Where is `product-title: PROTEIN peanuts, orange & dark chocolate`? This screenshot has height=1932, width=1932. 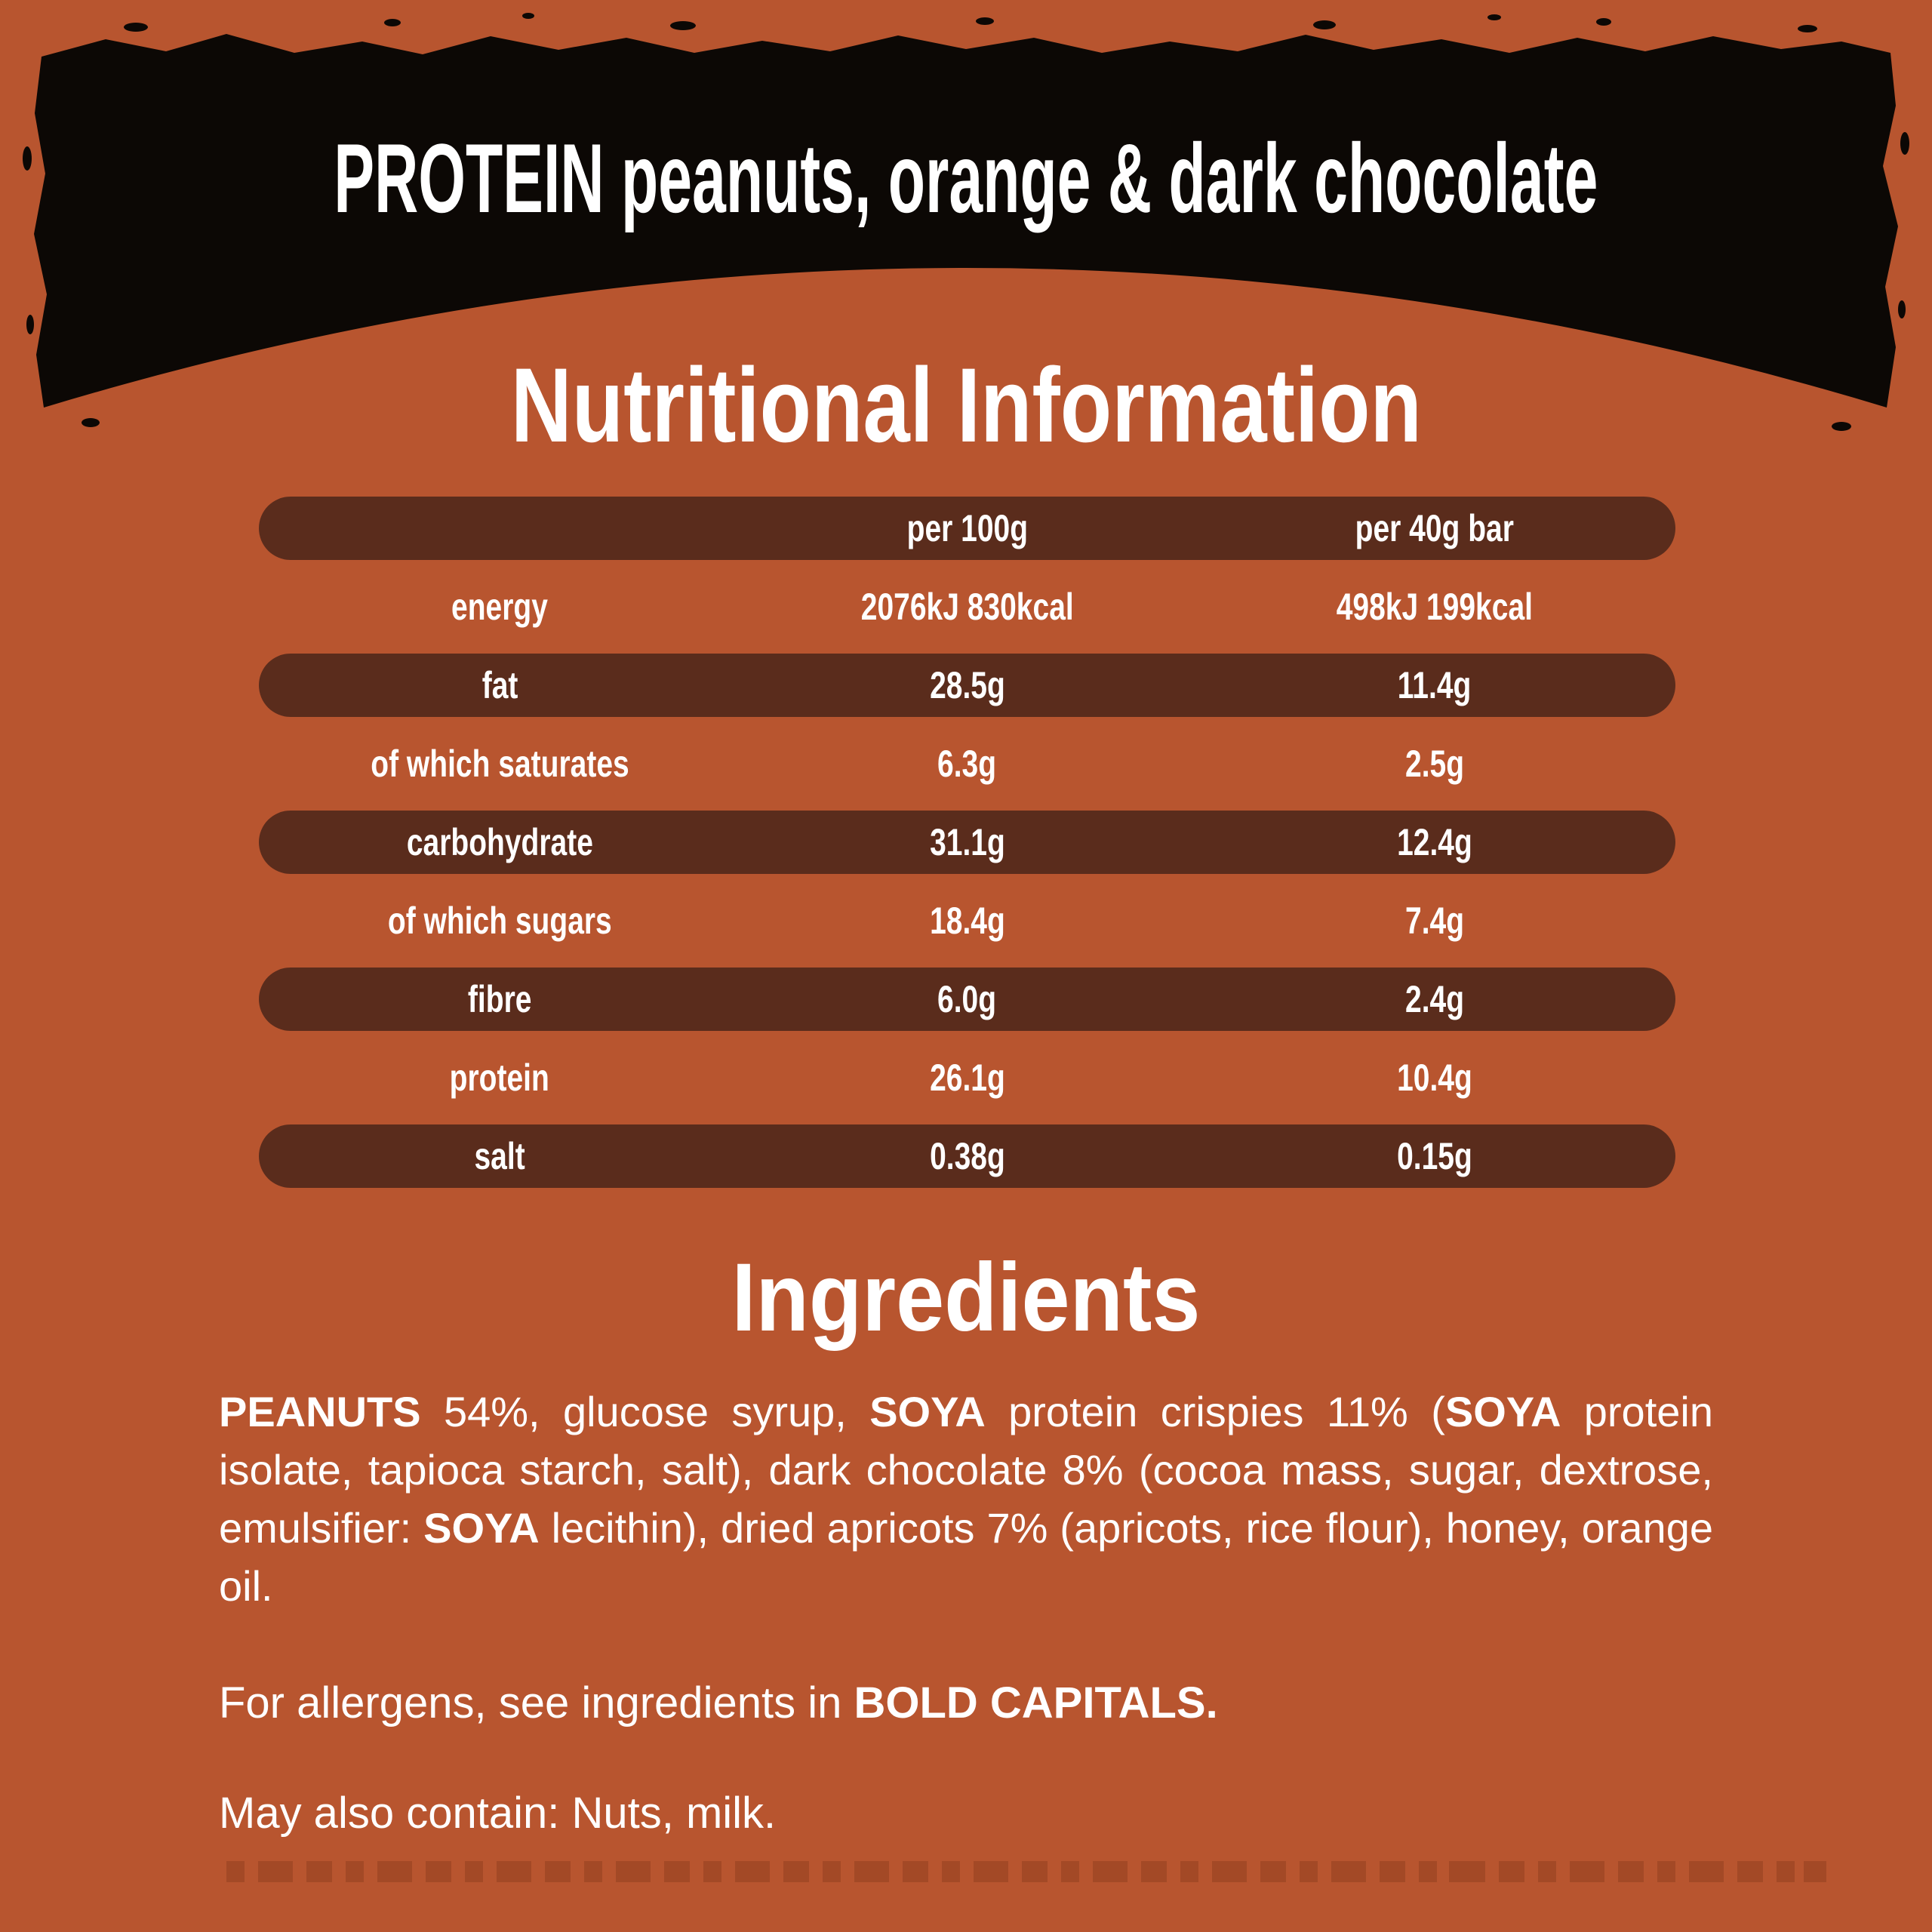
product-title: PROTEIN peanuts, orange & dark chocolate is located at coordinates (966, 177).